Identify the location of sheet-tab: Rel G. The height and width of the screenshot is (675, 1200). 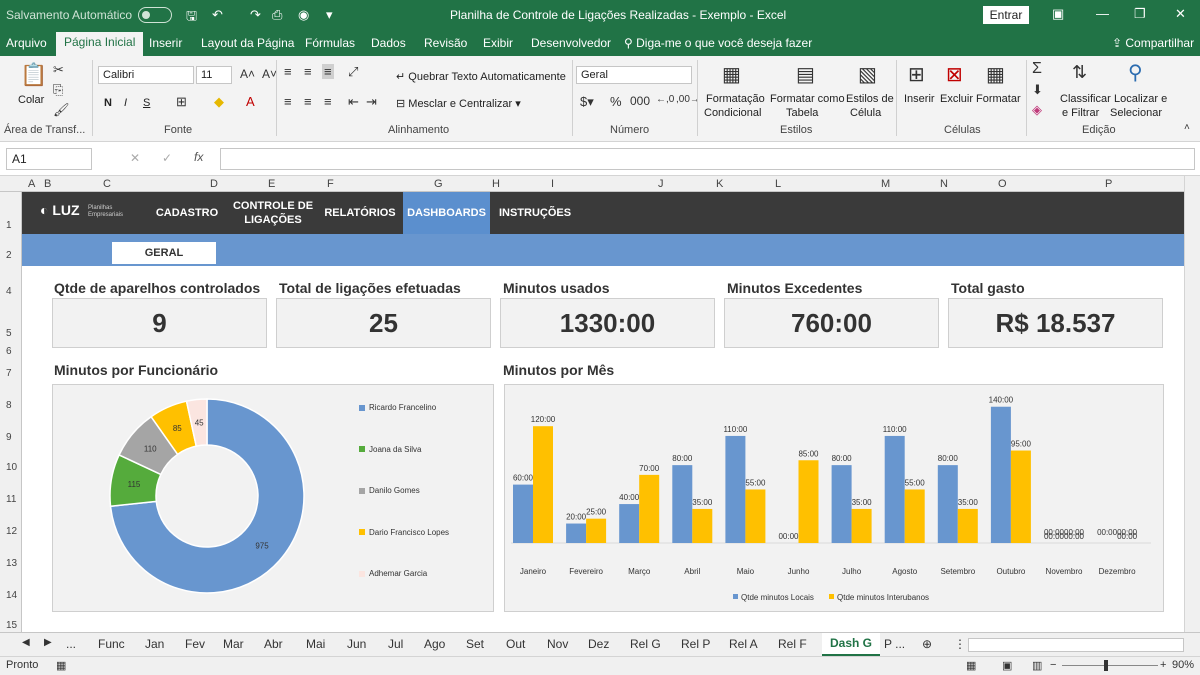
(645, 644).